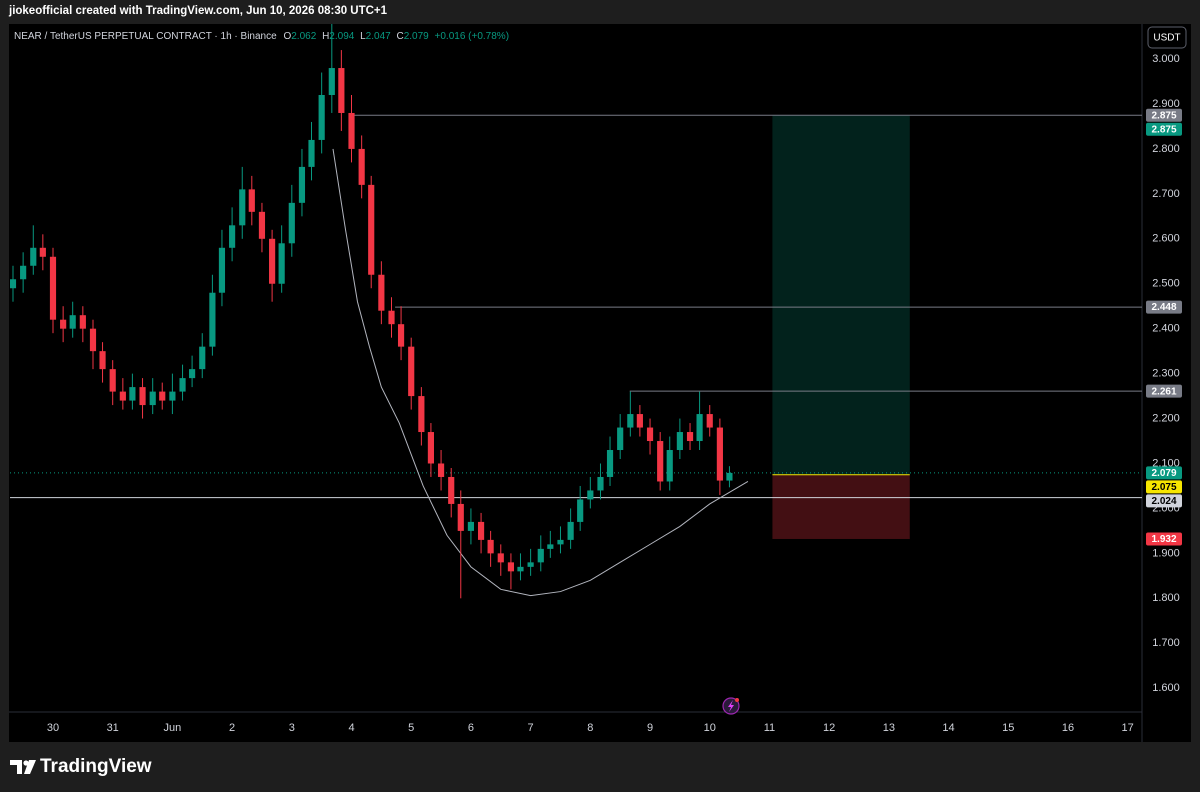 This screenshot has height=792, width=1200. I want to click on ohlc-value: 2.062, so click(303, 36).